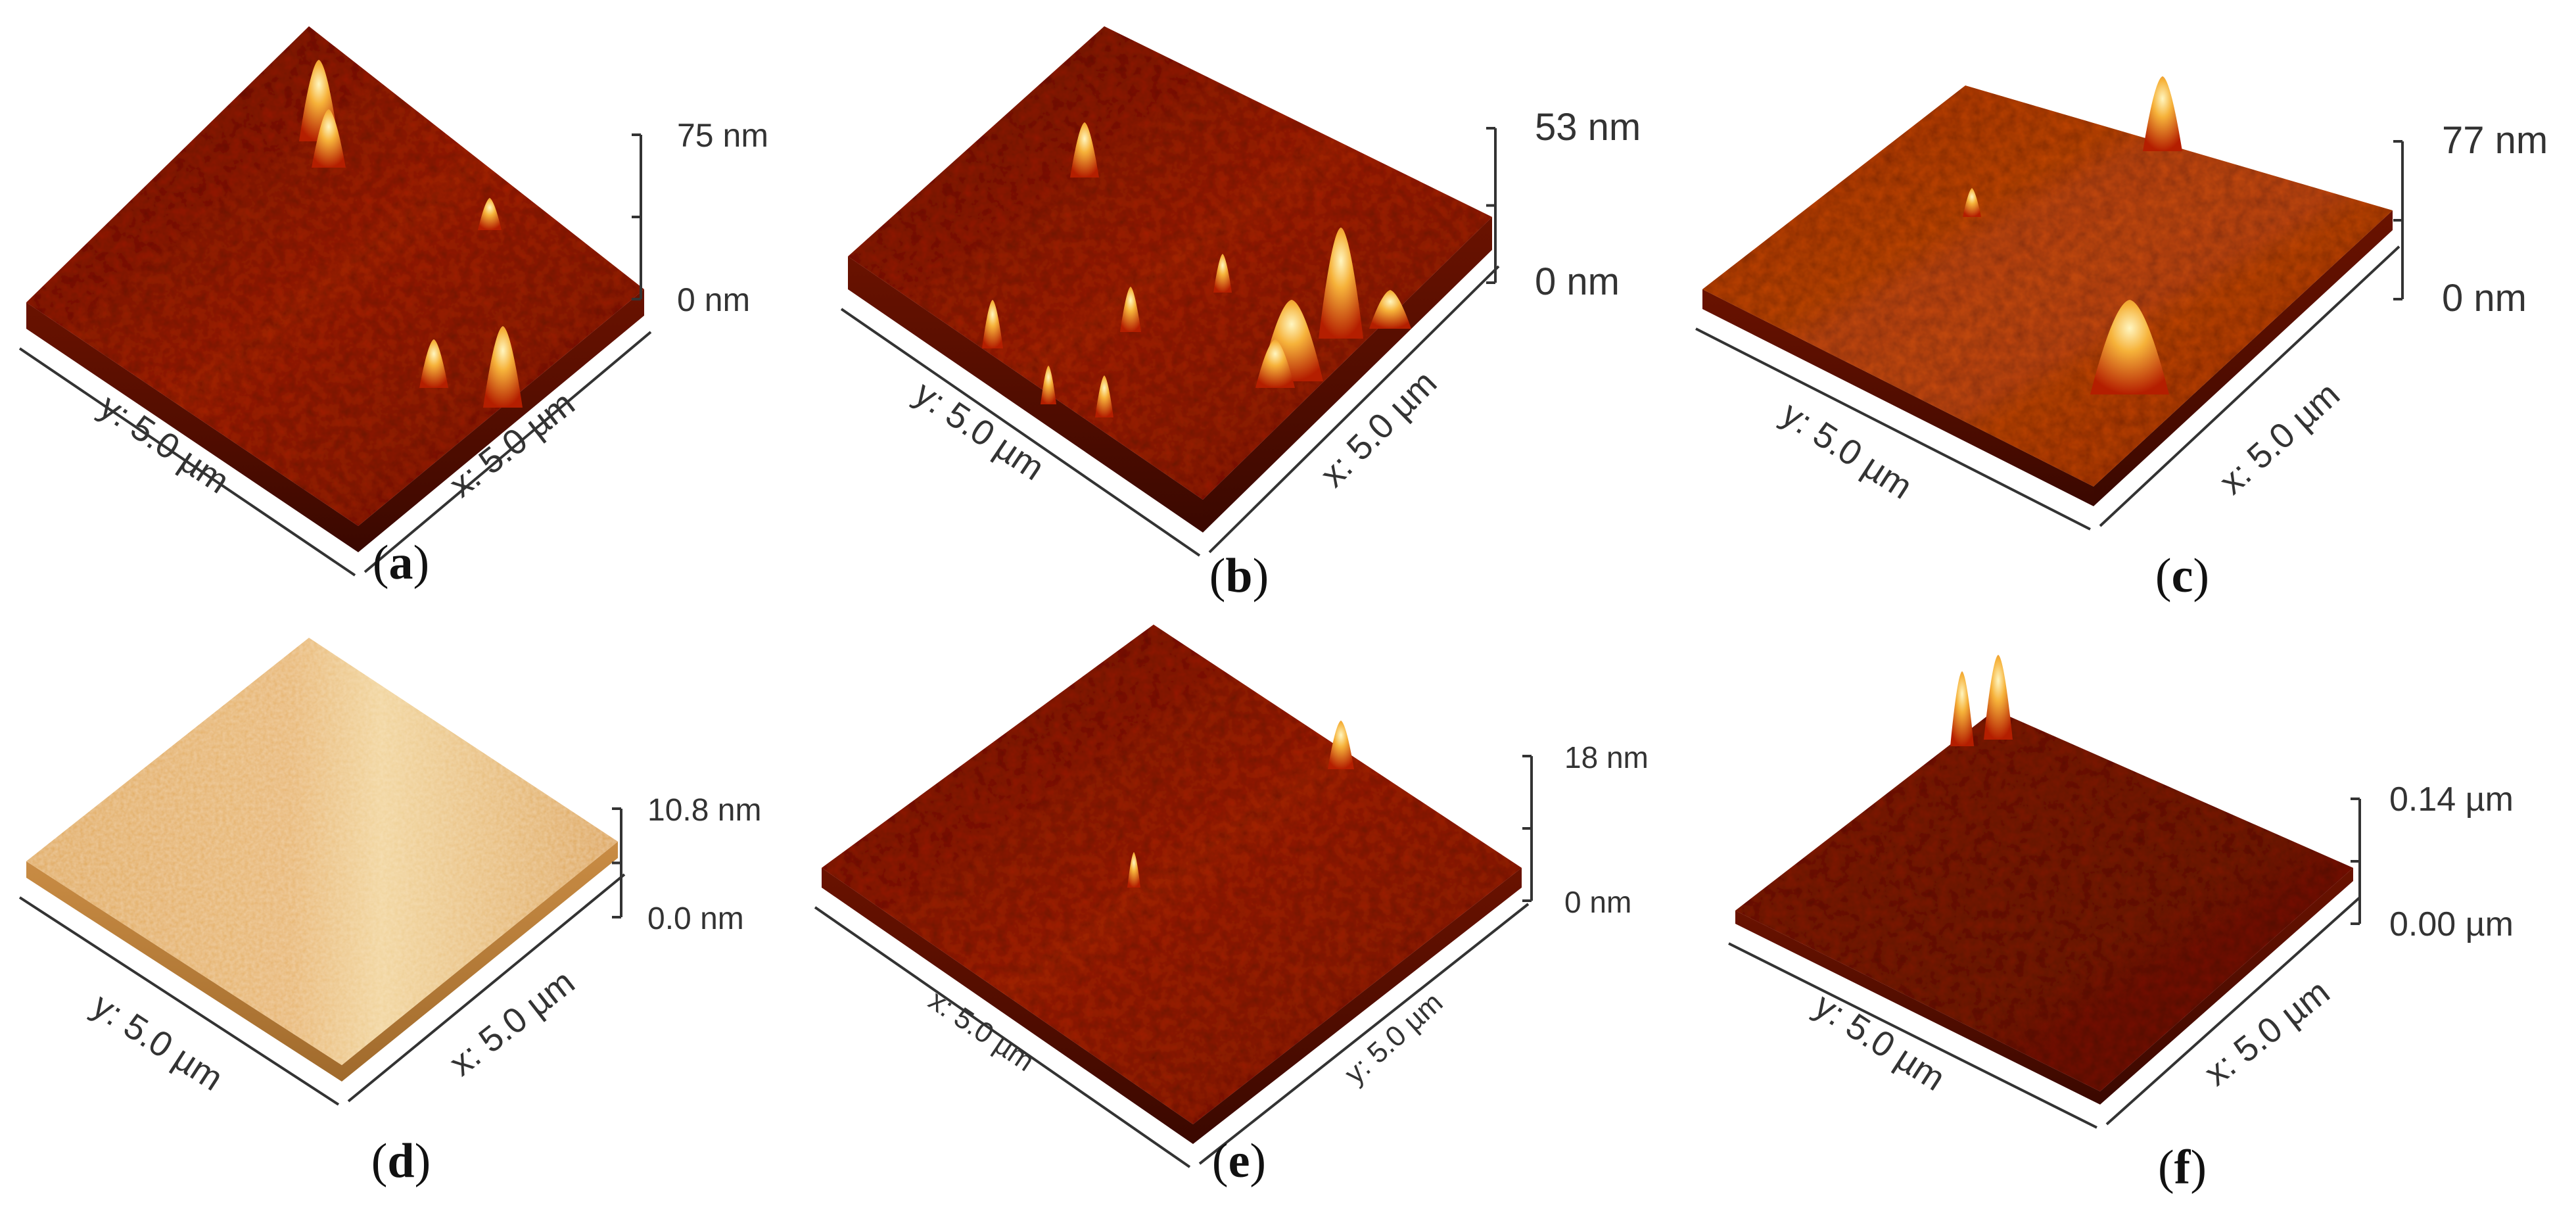 The width and height of the screenshot is (2576, 1215). What do you see at coordinates (695, 918) in the screenshot?
I see `scale-min-label: 0.0 nm` at bounding box center [695, 918].